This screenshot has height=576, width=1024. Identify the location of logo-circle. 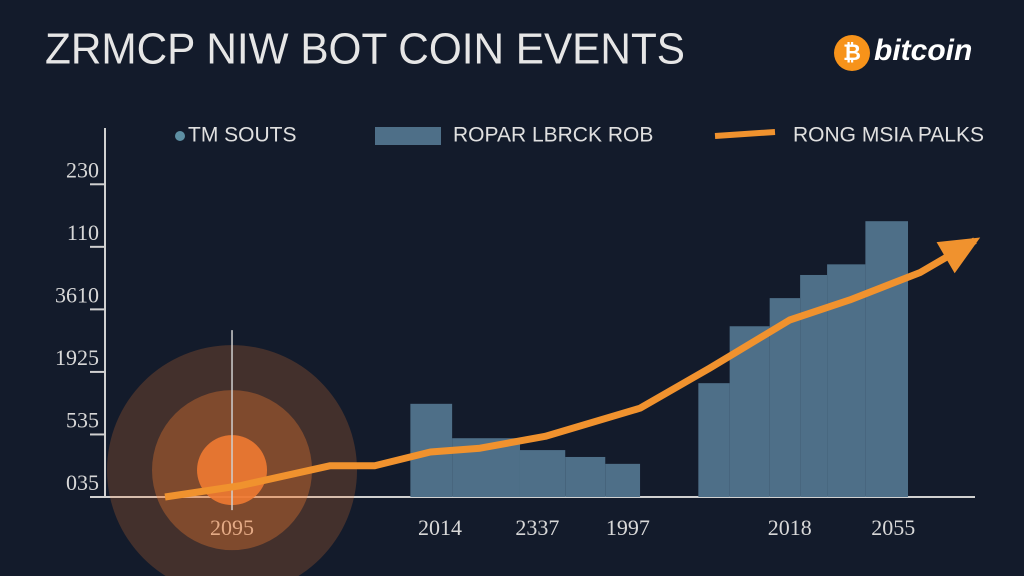
(852, 53).